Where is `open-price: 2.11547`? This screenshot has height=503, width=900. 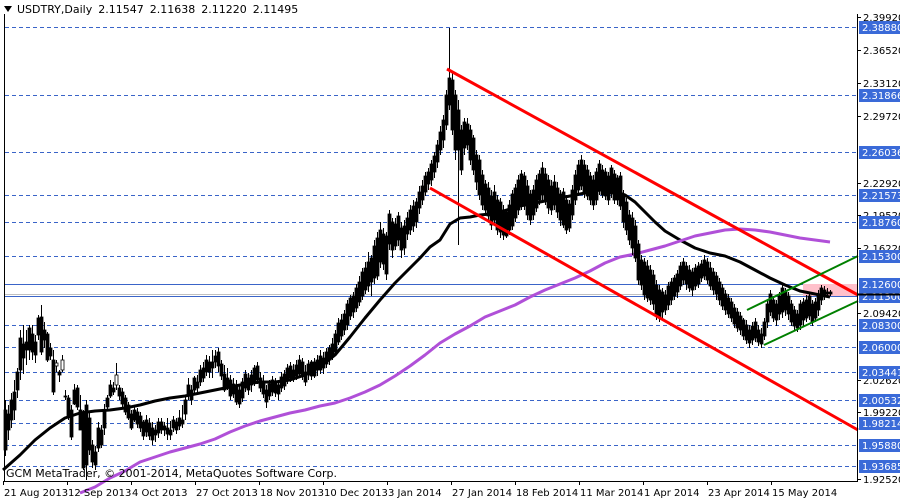
open-price: 2.11547 is located at coordinates (121, 9).